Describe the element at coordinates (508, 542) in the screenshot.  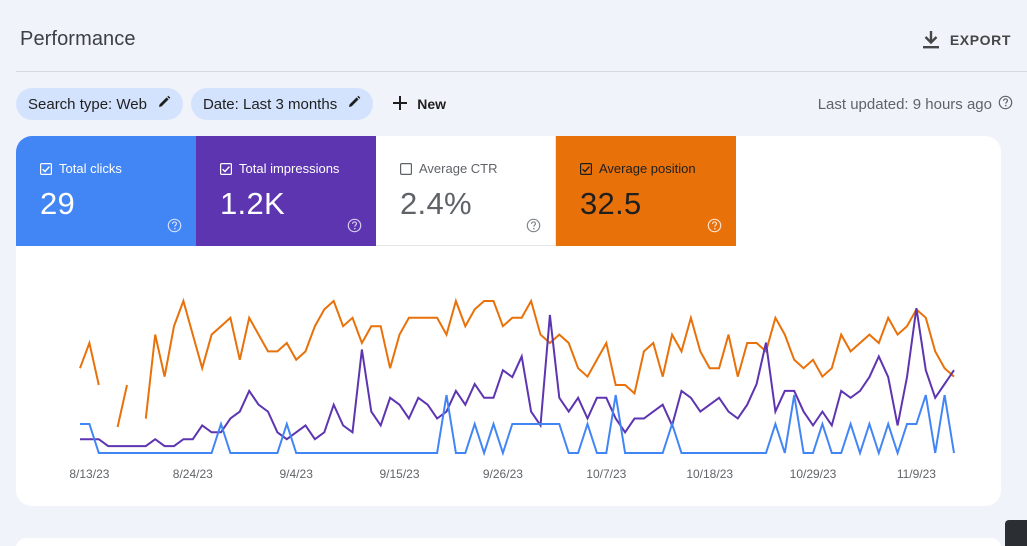
I see `lower-card` at that location.